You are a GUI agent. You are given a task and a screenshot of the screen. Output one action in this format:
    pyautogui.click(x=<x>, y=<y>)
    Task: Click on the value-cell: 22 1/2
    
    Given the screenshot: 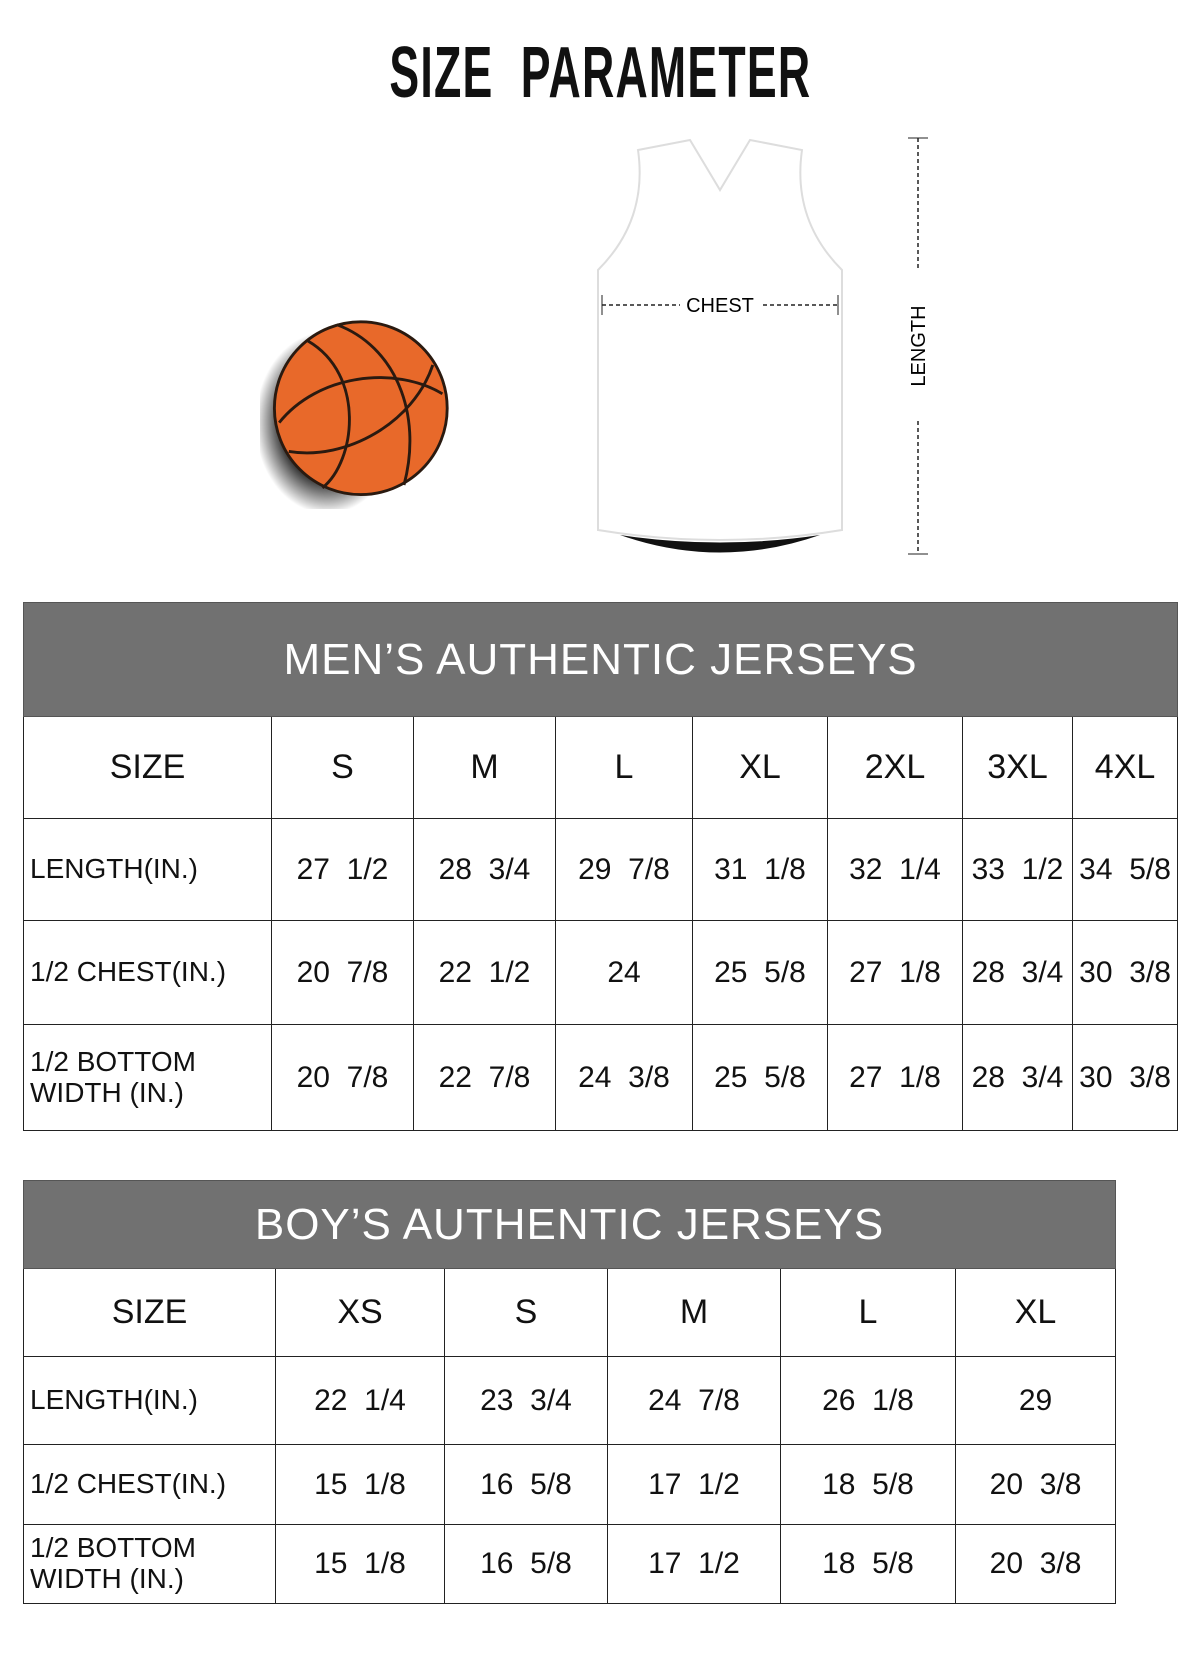 What is the action you would take?
    pyautogui.click(x=484, y=972)
    